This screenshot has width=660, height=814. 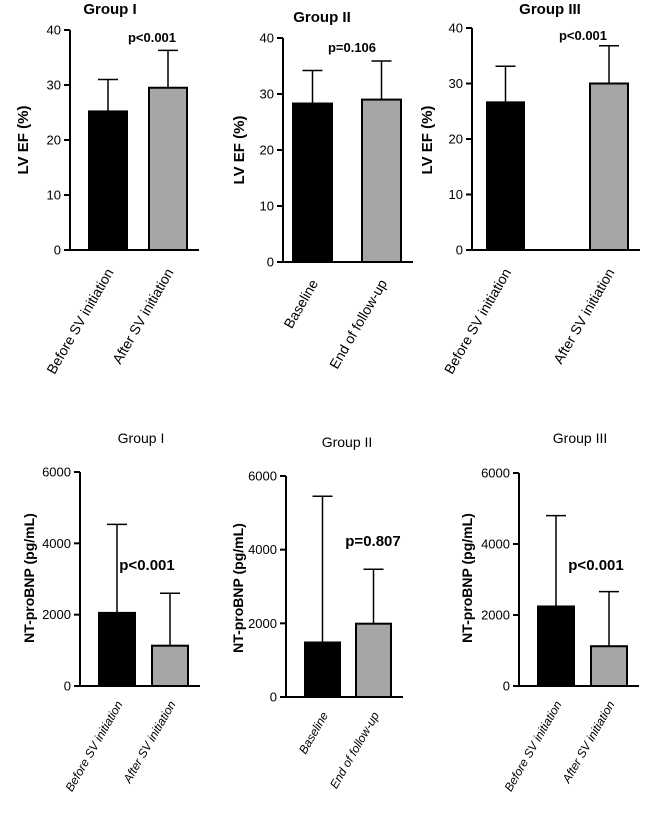 What do you see at coordinates (57, 250) in the screenshot?
I see `ef-group-1-ytick-label-0: 0` at bounding box center [57, 250].